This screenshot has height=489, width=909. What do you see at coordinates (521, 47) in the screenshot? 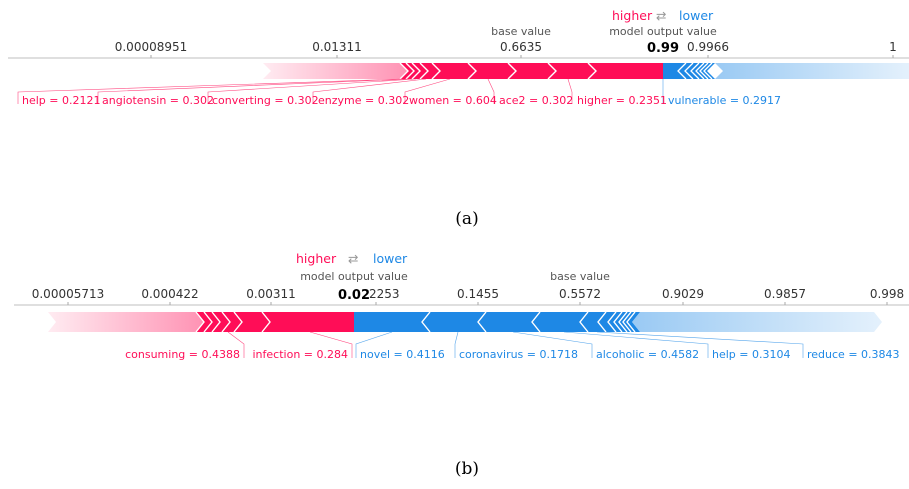
I see `tick-label: 0.6635` at bounding box center [521, 47].